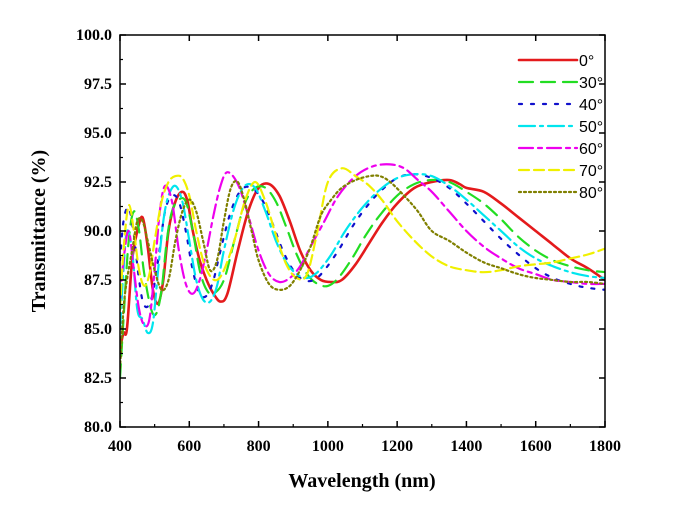 This screenshot has height=505, width=681. I want to click on legend-label: 60°, so click(591, 149).